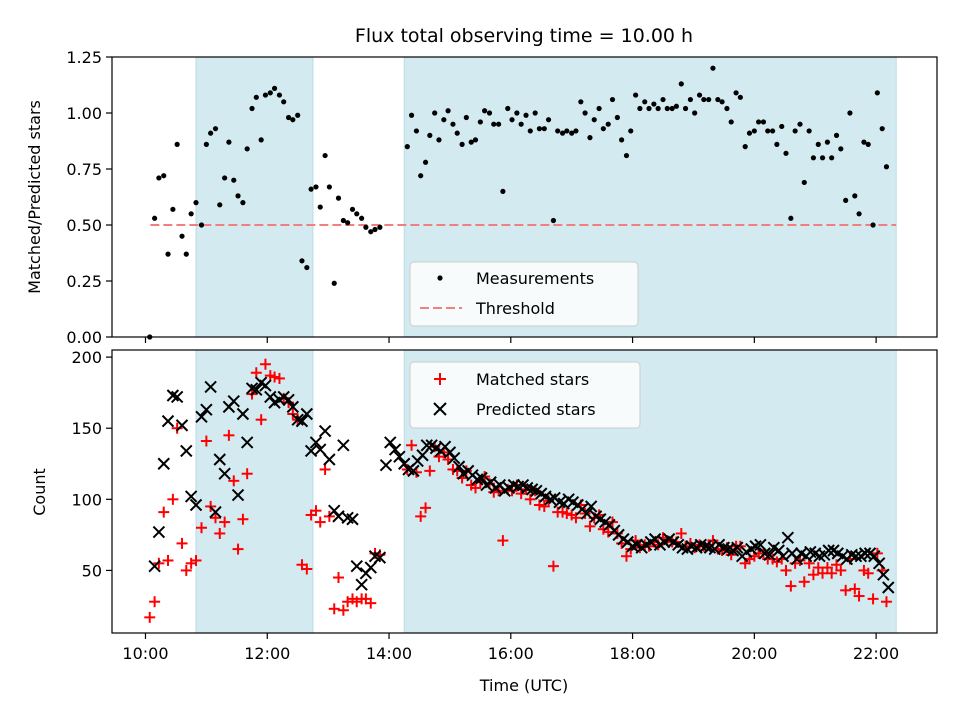 The image size is (960, 720). I want to click on y-tick-label: 0.25, so click(84, 281).